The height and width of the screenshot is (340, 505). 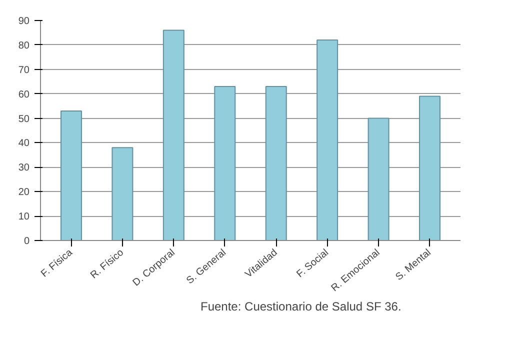 What do you see at coordinates (301, 307) in the screenshot?
I see `source-note: Fuente: Cuestionario de Salud SF 36.` at bounding box center [301, 307].